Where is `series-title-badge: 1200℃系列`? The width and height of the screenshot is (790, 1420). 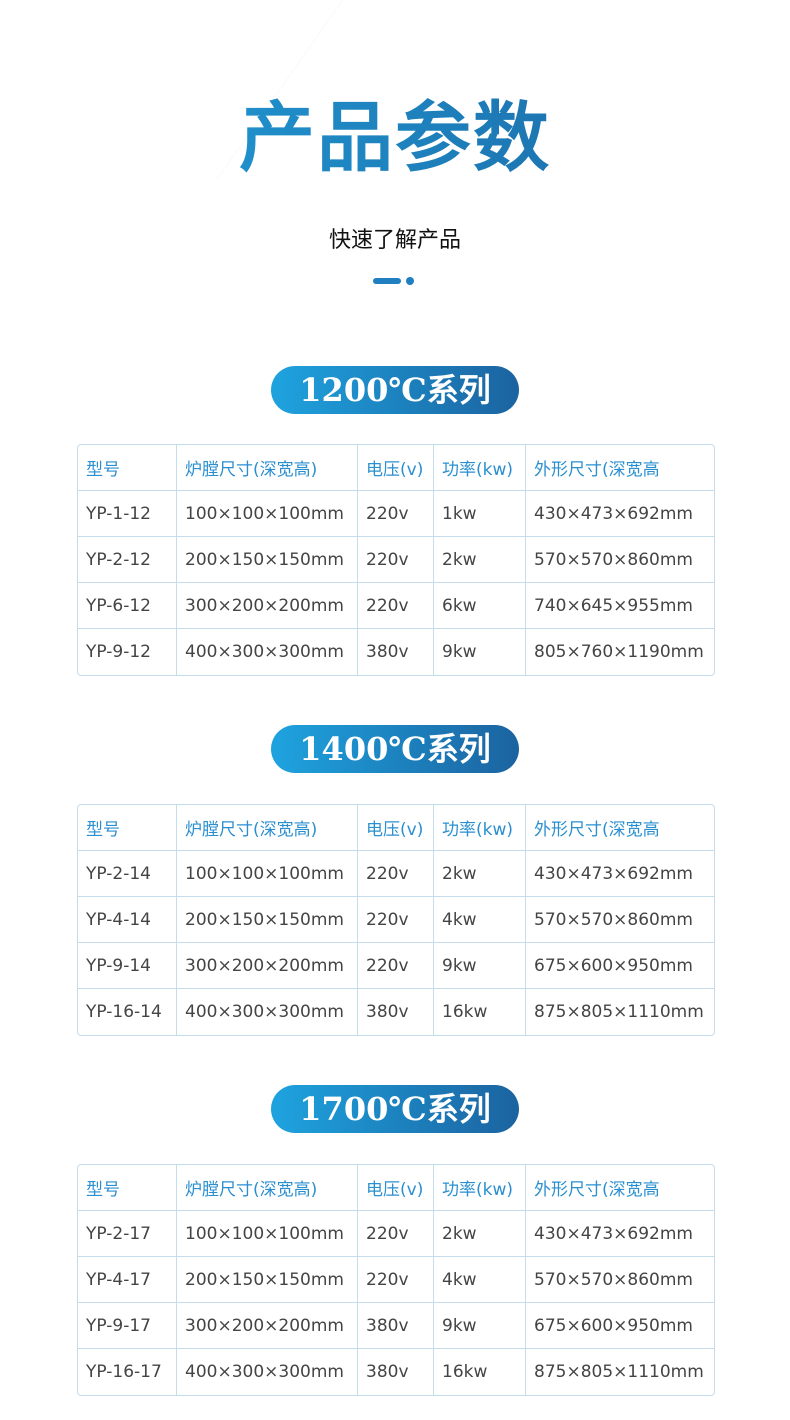
series-title-badge: 1200℃系列 is located at coordinates (395, 390).